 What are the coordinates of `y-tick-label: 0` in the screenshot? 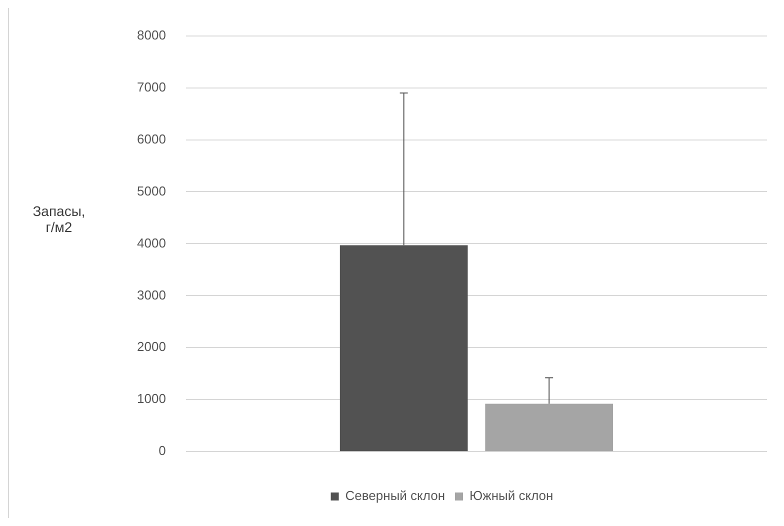 It's located at (162, 450).